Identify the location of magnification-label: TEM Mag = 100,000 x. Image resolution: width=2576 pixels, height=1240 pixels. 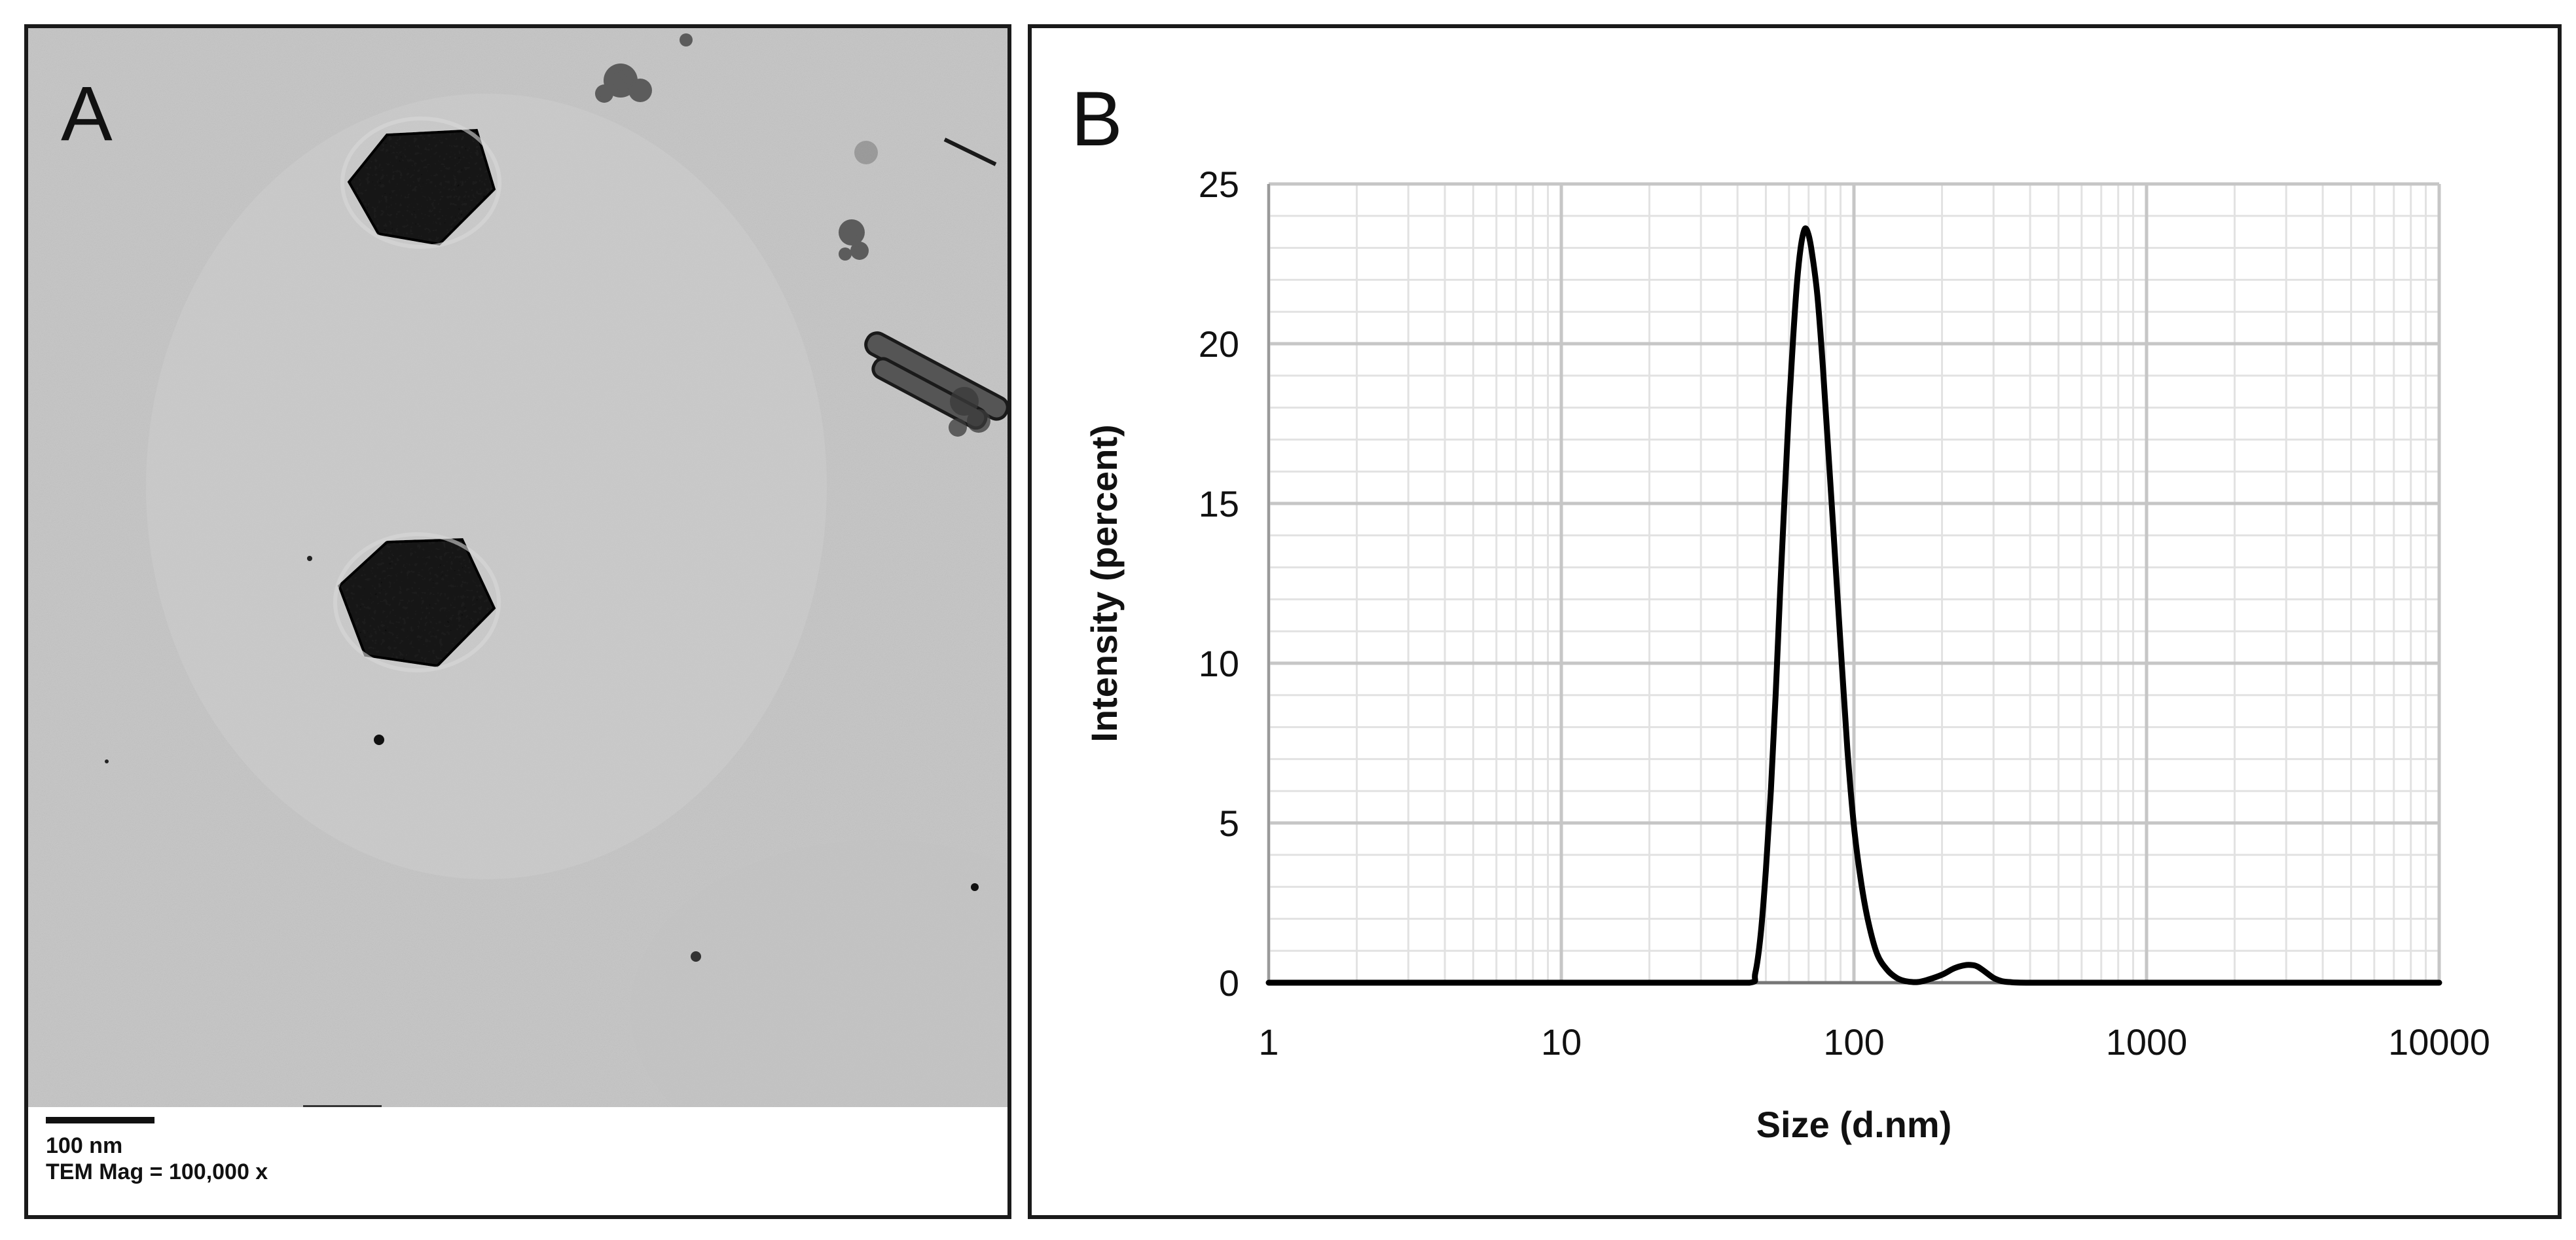
(157, 1171).